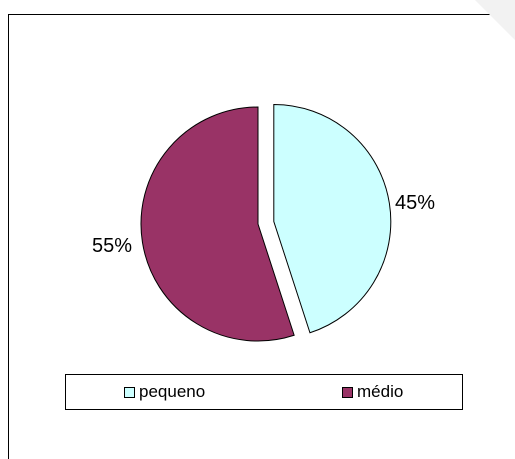 The height and width of the screenshot is (459, 515). I want to click on data-label-medio: 55%, so click(112, 246).